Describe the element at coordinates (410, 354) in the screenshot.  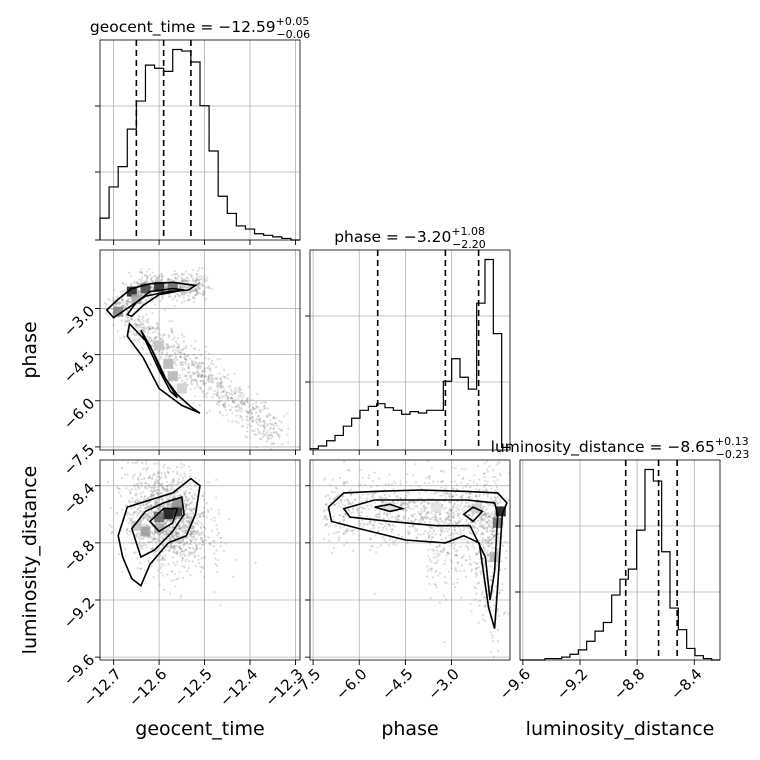
I see `histogram-phase` at that location.